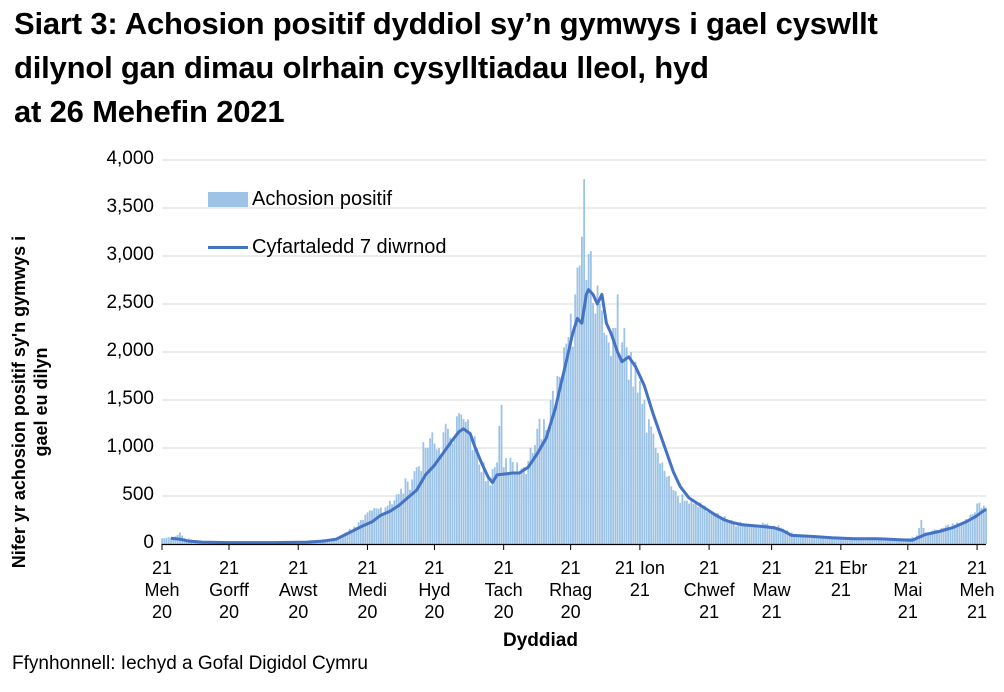 The height and width of the screenshot is (692, 1004). Describe the element at coordinates (571, 590) in the screenshot. I see `x-tick-label: 21 Rhag 20` at that location.